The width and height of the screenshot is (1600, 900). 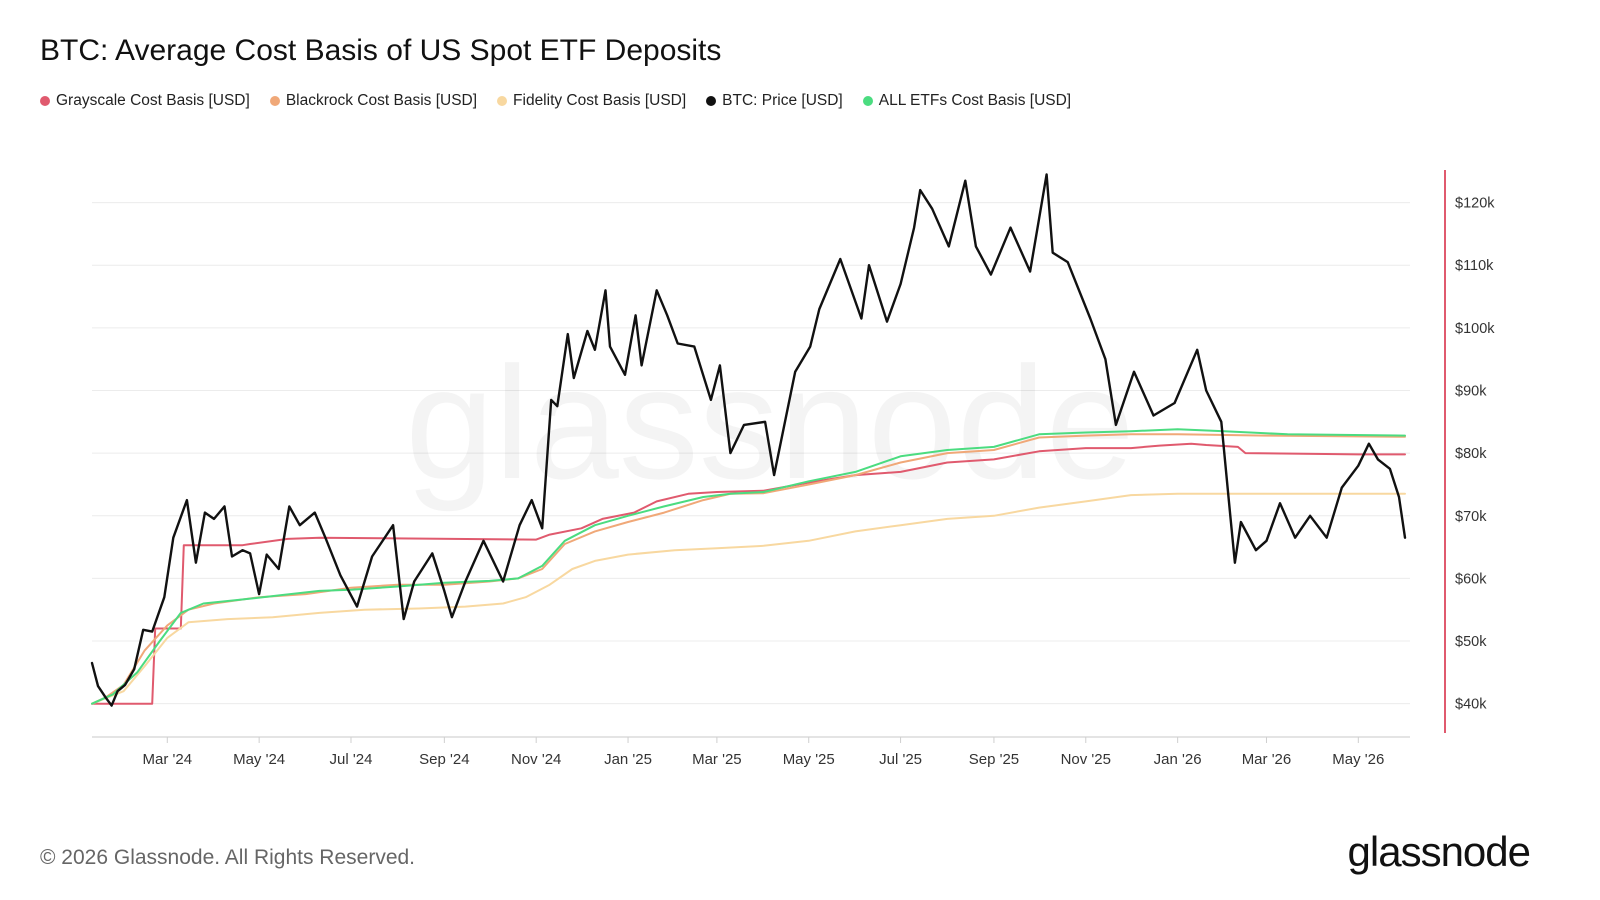 I want to click on legend-dot-fidelity, so click(x=502, y=101).